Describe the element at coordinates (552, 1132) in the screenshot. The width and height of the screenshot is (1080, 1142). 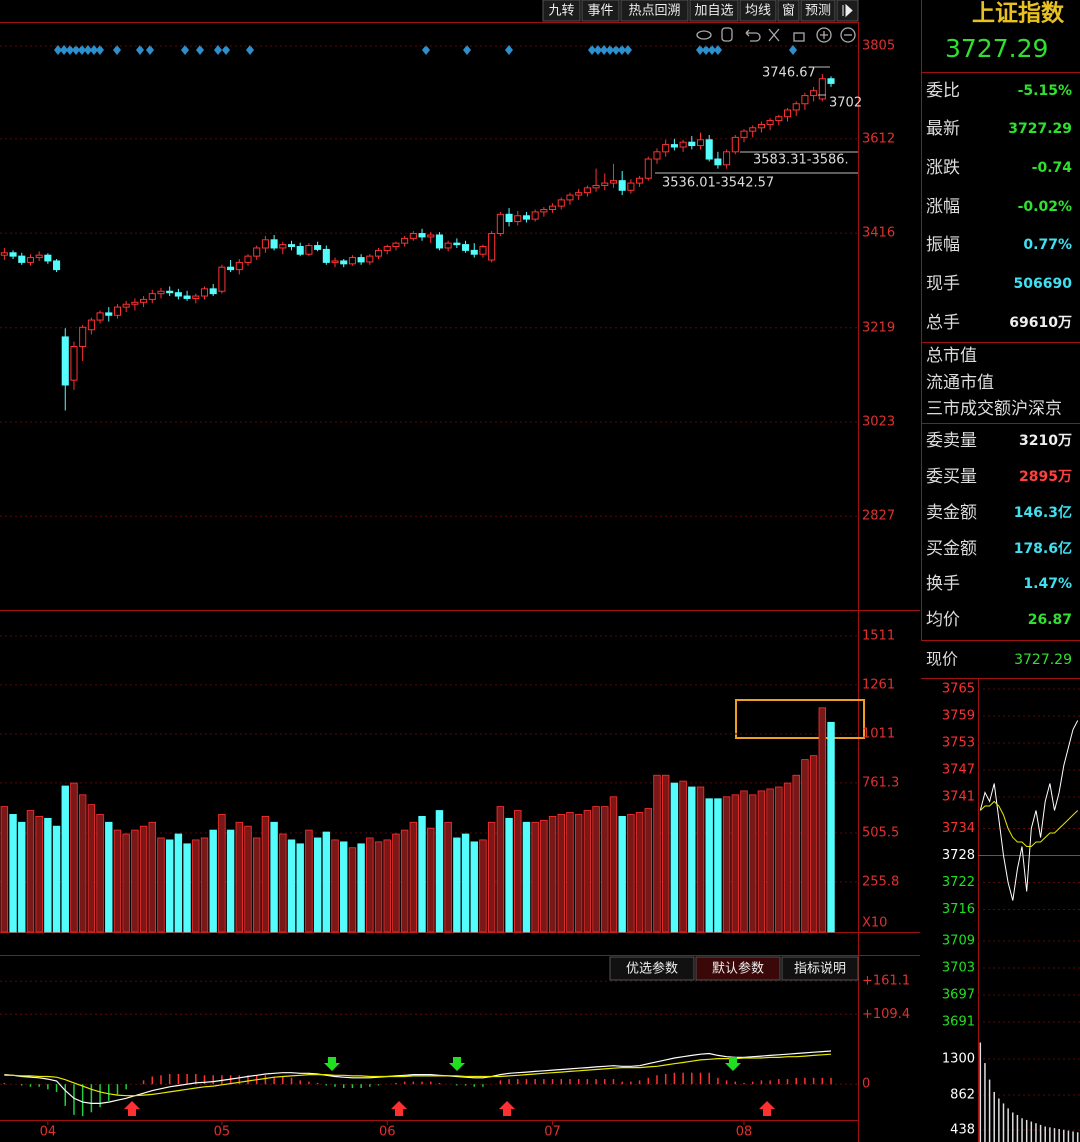
I see `x-tick-label: 07` at that location.